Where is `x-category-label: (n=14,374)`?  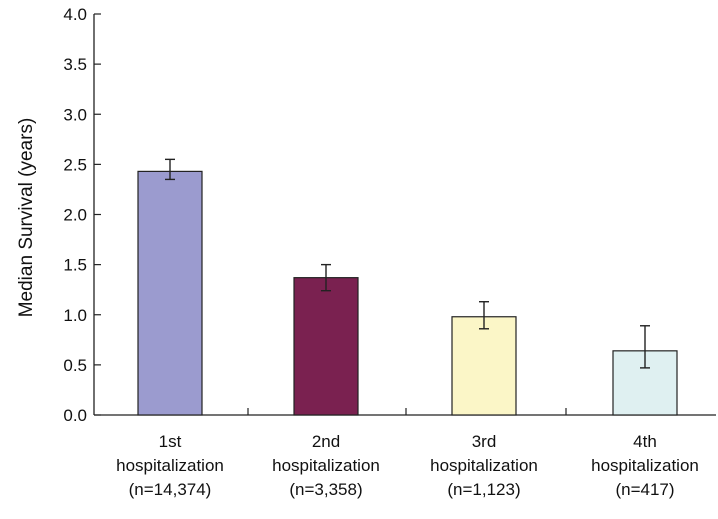 x-category-label: (n=14,374) is located at coordinates (170, 489).